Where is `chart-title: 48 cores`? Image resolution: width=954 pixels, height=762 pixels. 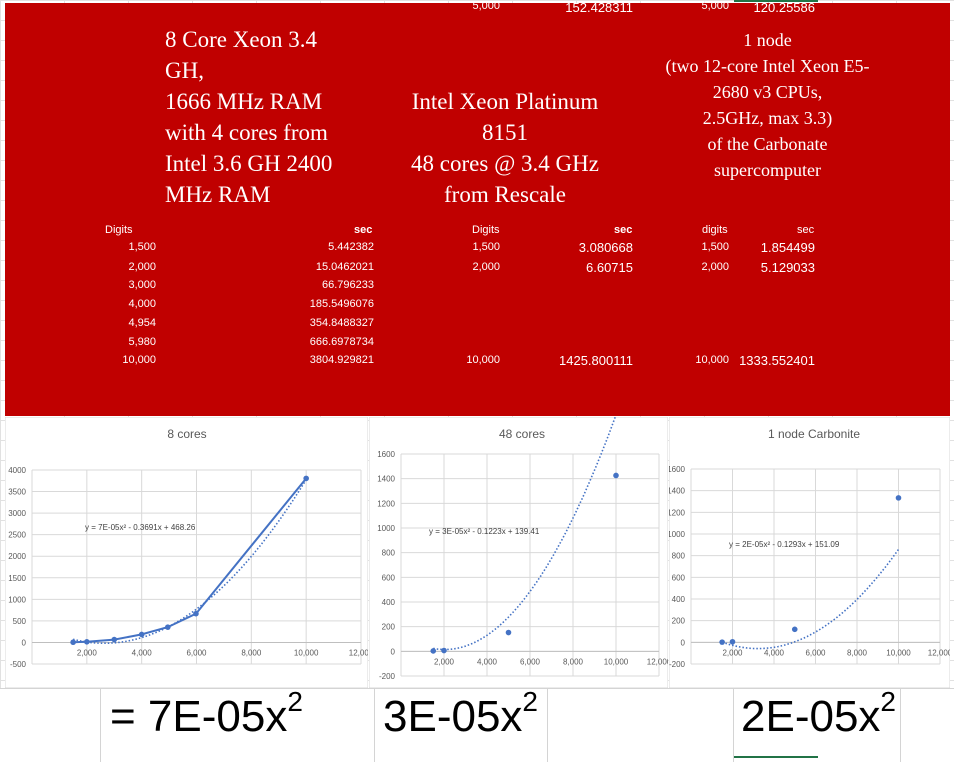
chart-title: 48 cores is located at coordinates (522, 434).